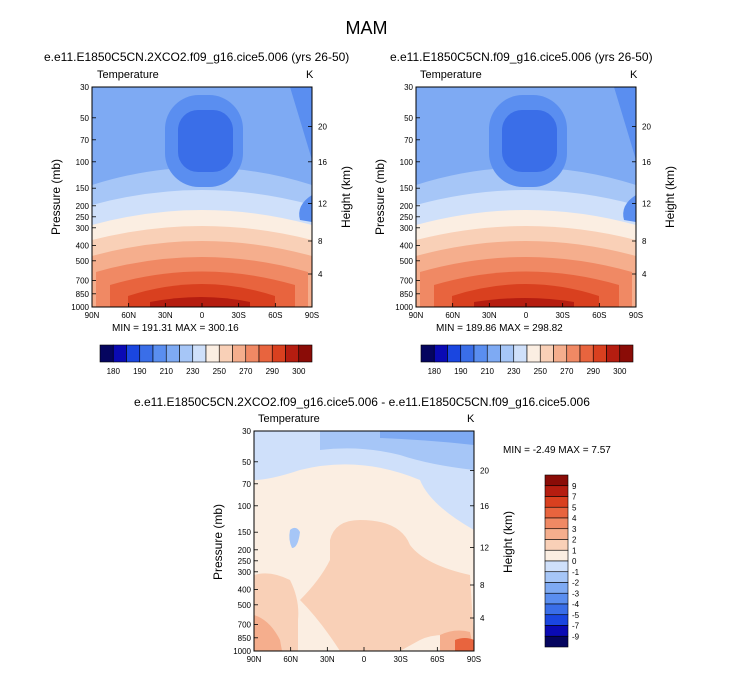 This screenshot has width=733, height=673. I want to click on colorbar-label: 5, so click(574, 507).